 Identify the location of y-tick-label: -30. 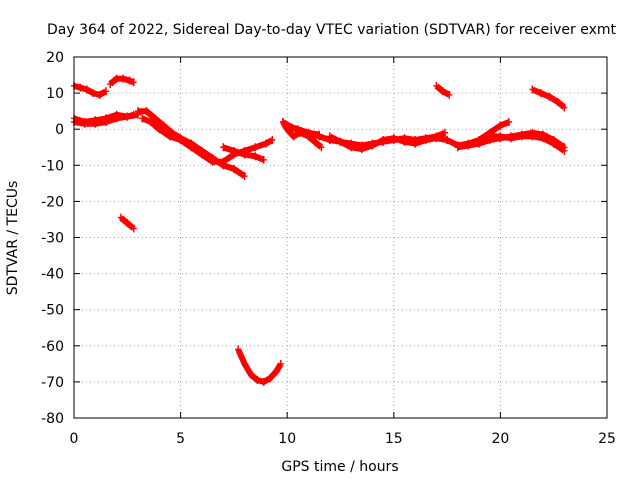
(52, 239).